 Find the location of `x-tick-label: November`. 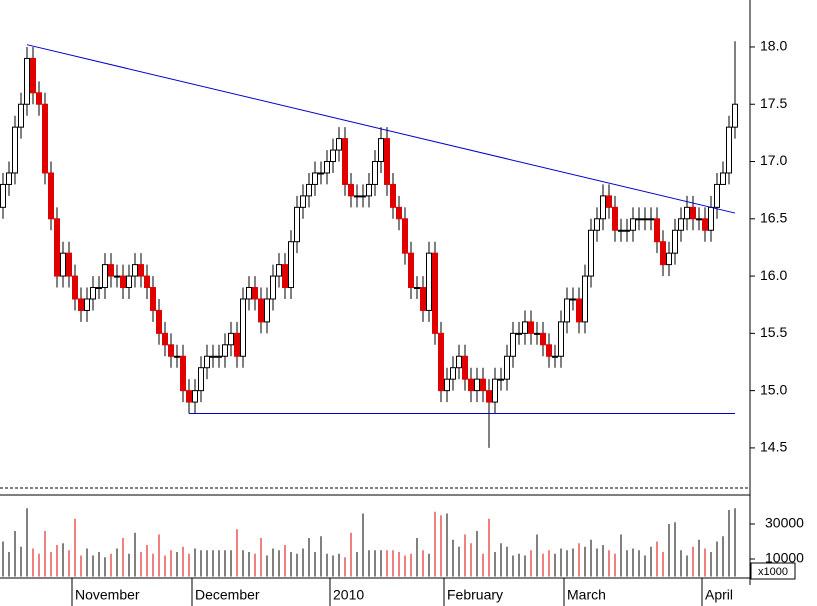

x-tick-label: November is located at coordinates (107, 595).